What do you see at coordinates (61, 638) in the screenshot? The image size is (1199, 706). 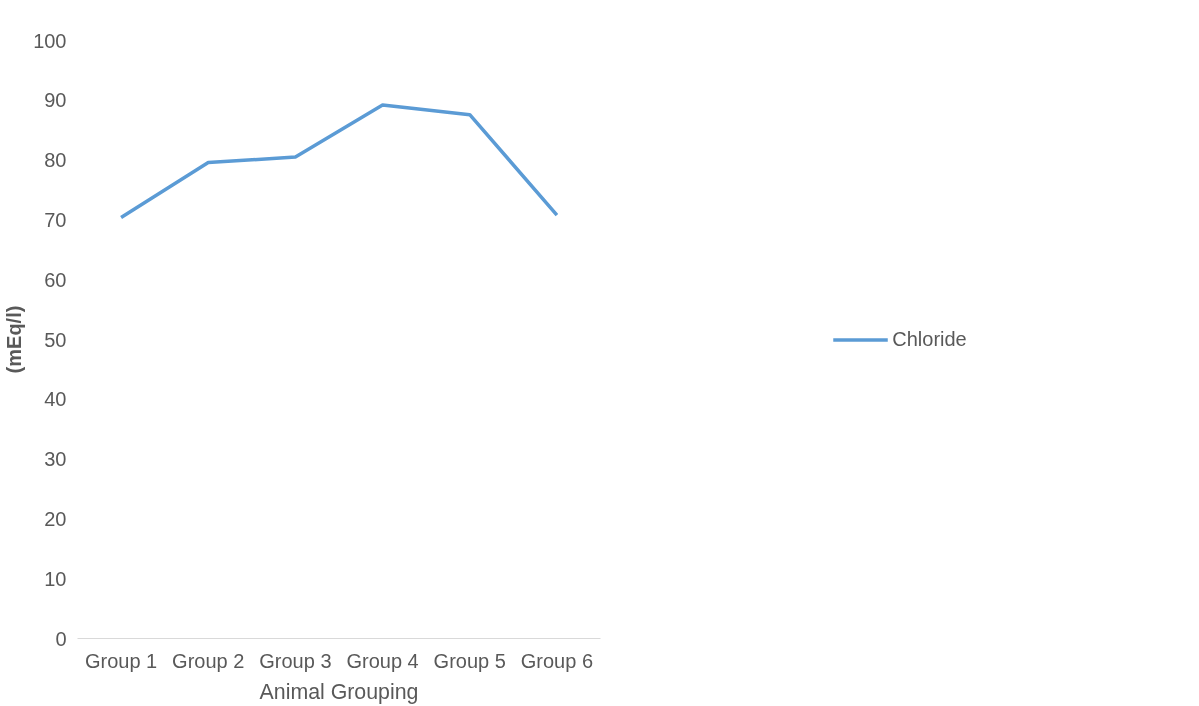 I see `y-tick-label: 0` at bounding box center [61, 638].